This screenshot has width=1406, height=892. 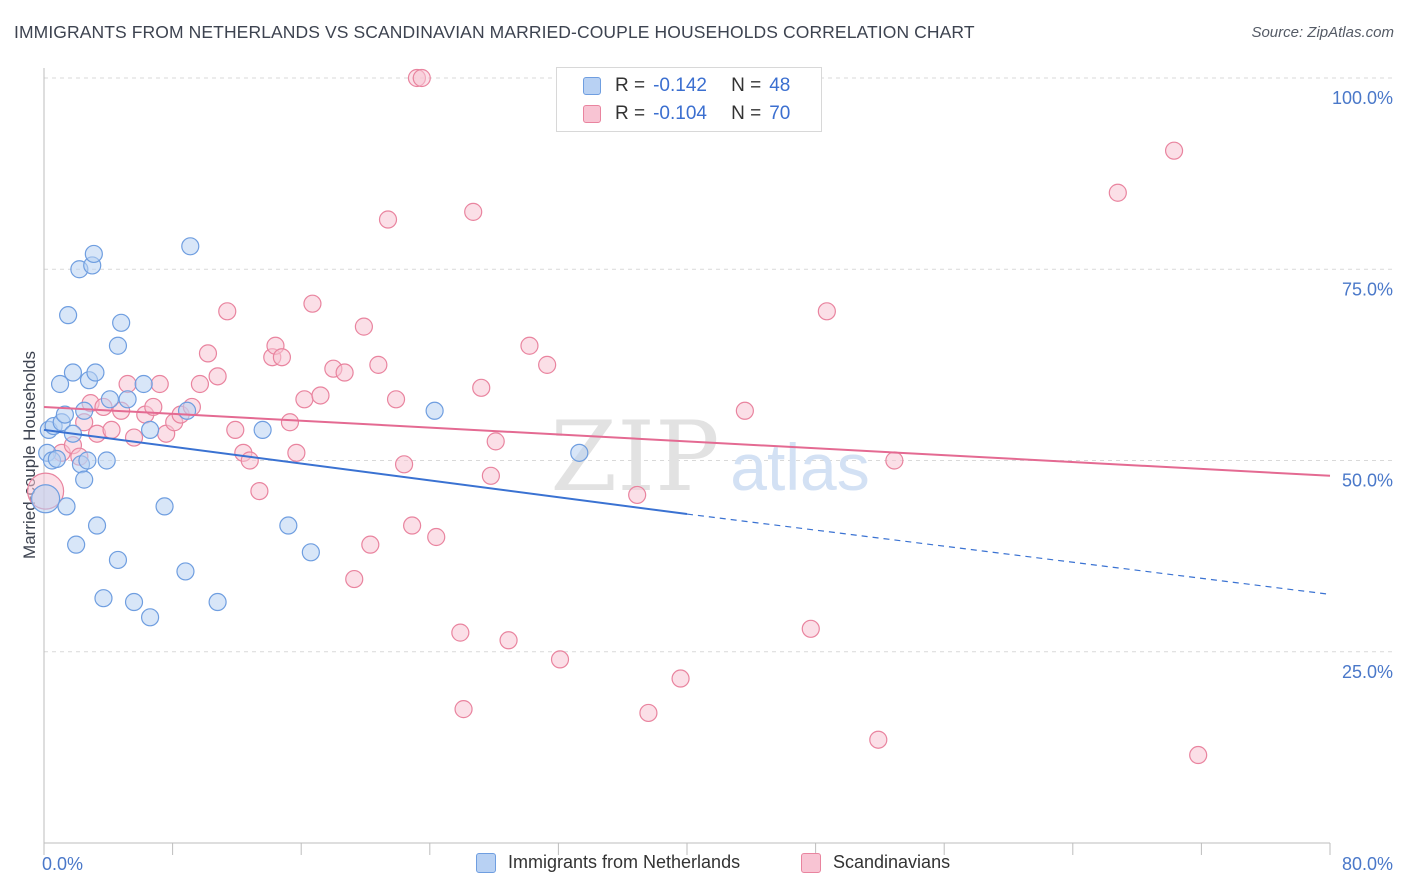 What do you see at coordinates (1008, 554) in the screenshot?
I see `trend-line-netherlands-extension` at bounding box center [1008, 554].